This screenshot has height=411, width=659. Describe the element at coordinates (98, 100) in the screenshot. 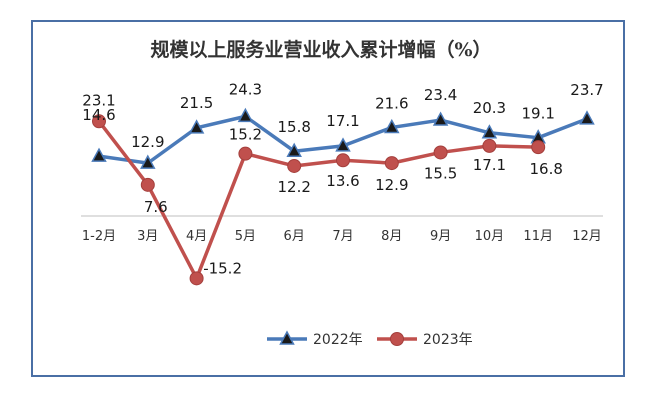

I see `data-label-2023-0: 23.1` at that location.